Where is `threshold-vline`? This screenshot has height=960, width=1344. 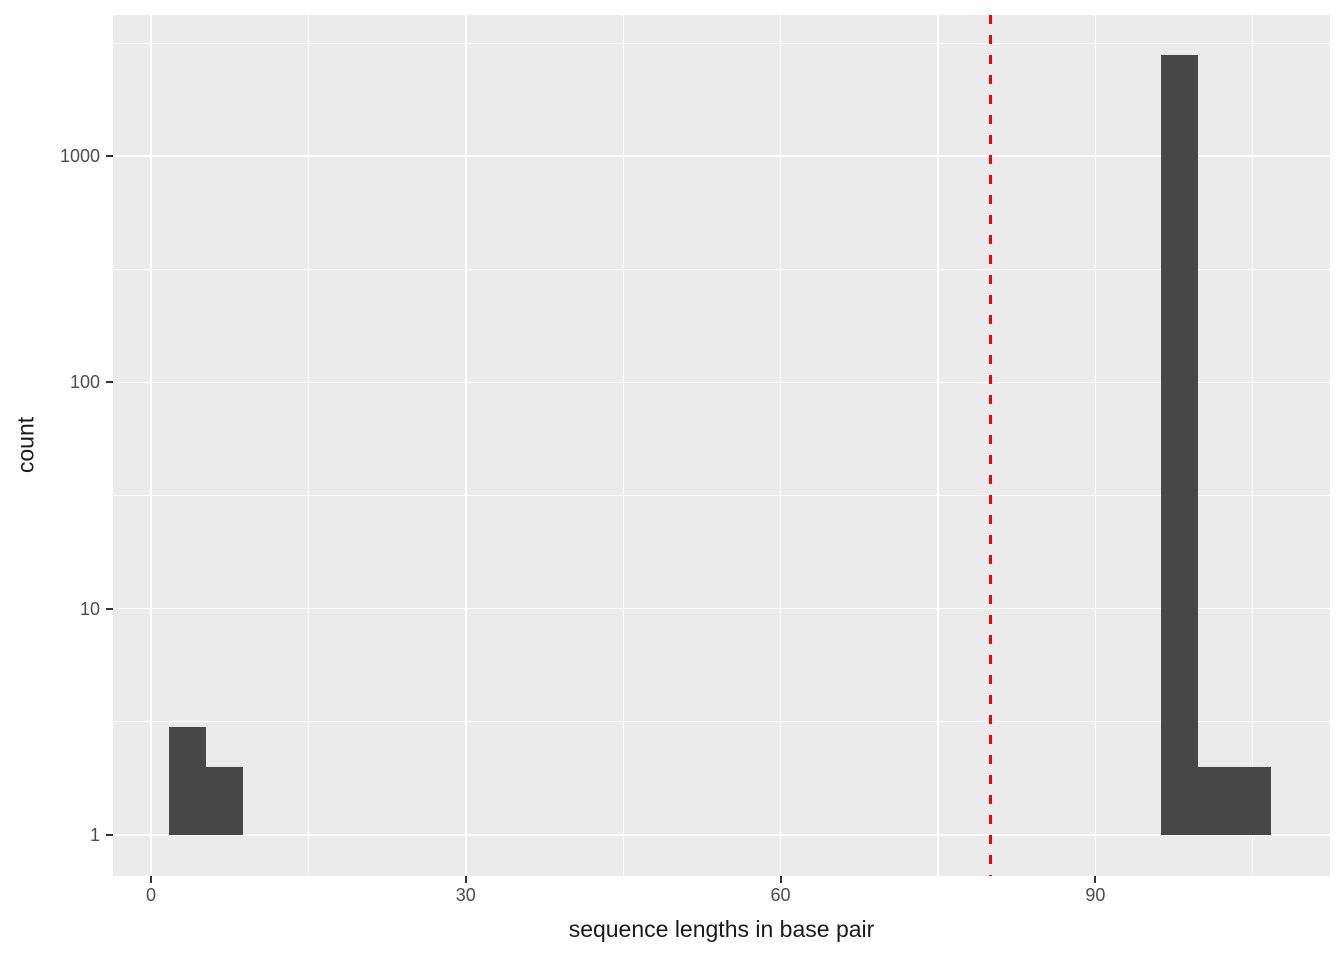 threshold-vline is located at coordinates (990, 445).